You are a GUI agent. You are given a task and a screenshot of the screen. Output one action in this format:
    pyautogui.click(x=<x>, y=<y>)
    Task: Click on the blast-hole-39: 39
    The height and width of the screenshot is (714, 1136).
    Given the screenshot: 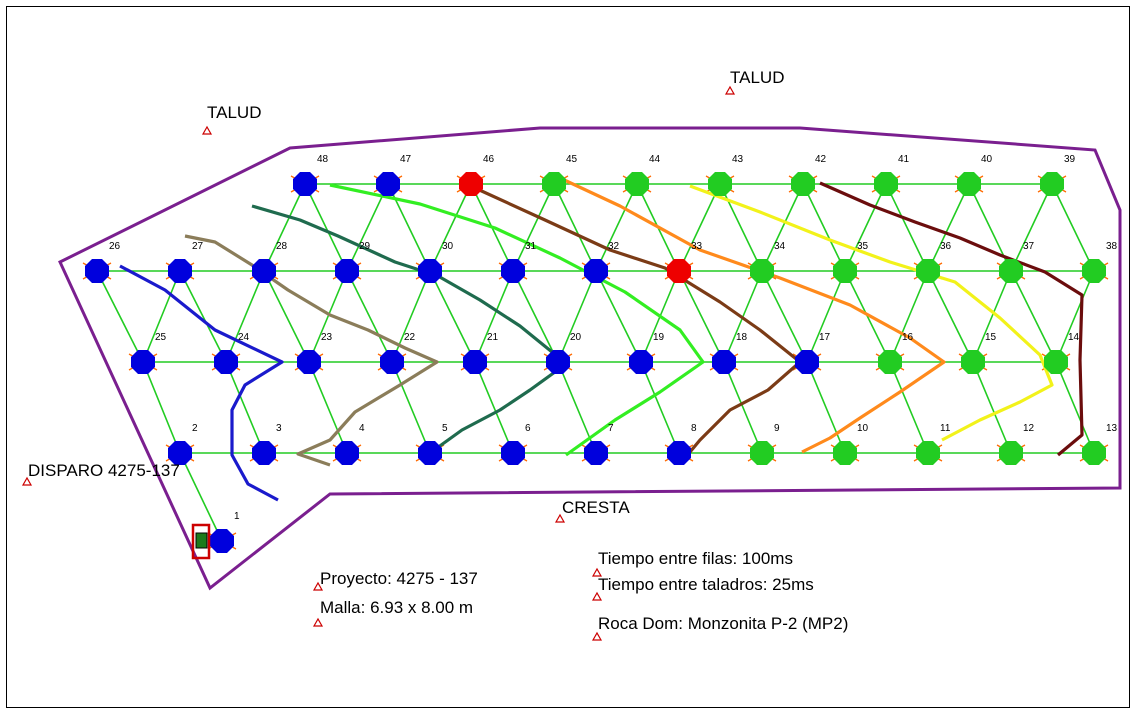 What is the action you would take?
    pyautogui.click(x=1058, y=175)
    